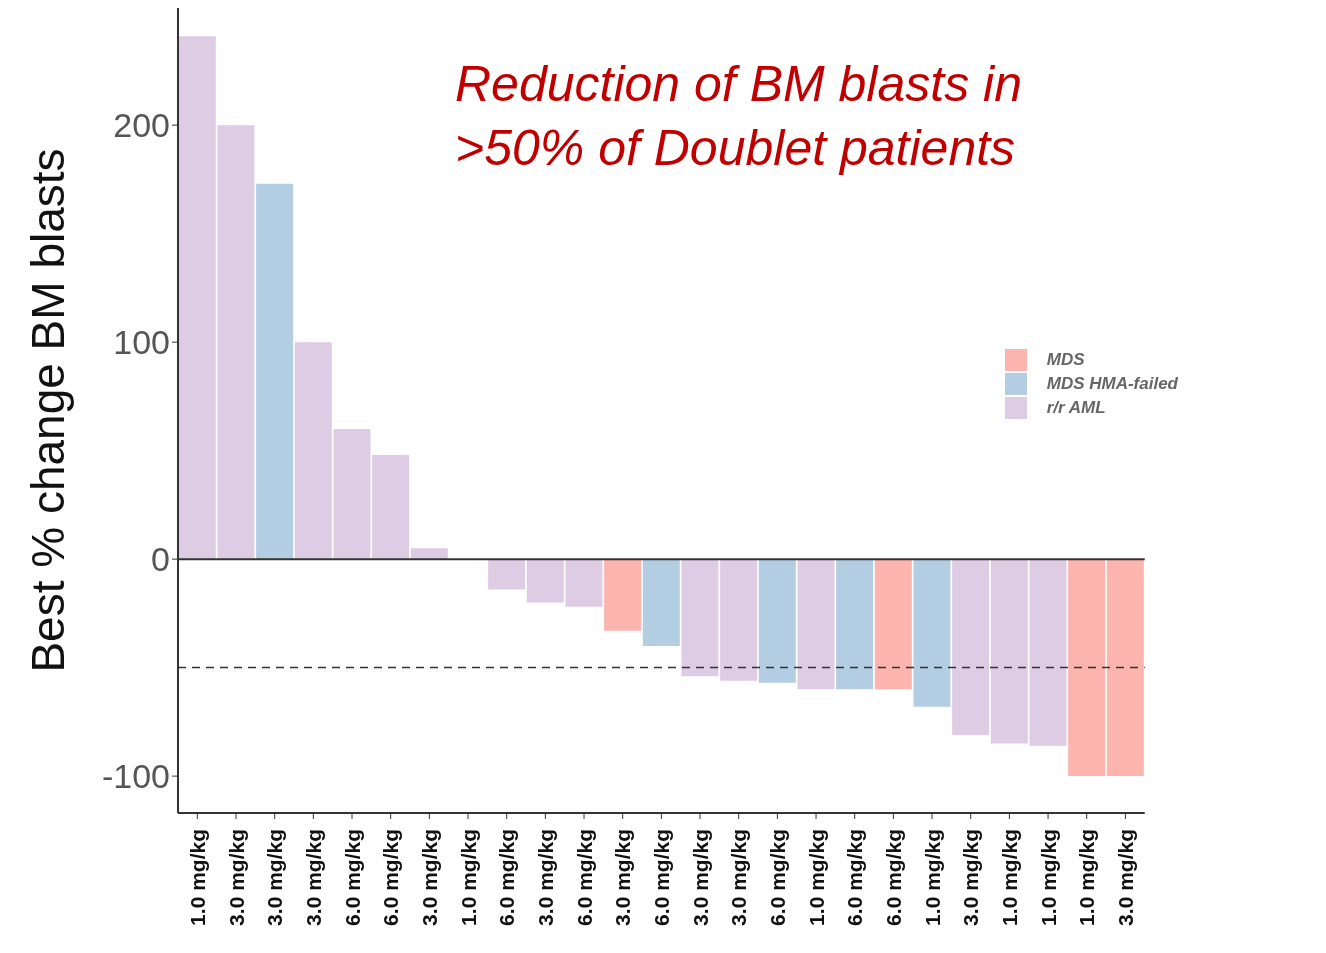 This screenshot has height=953, width=1326. Describe the element at coordinates (1076, 408) in the screenshot. I see `legend-label: r/r AML` at that location.